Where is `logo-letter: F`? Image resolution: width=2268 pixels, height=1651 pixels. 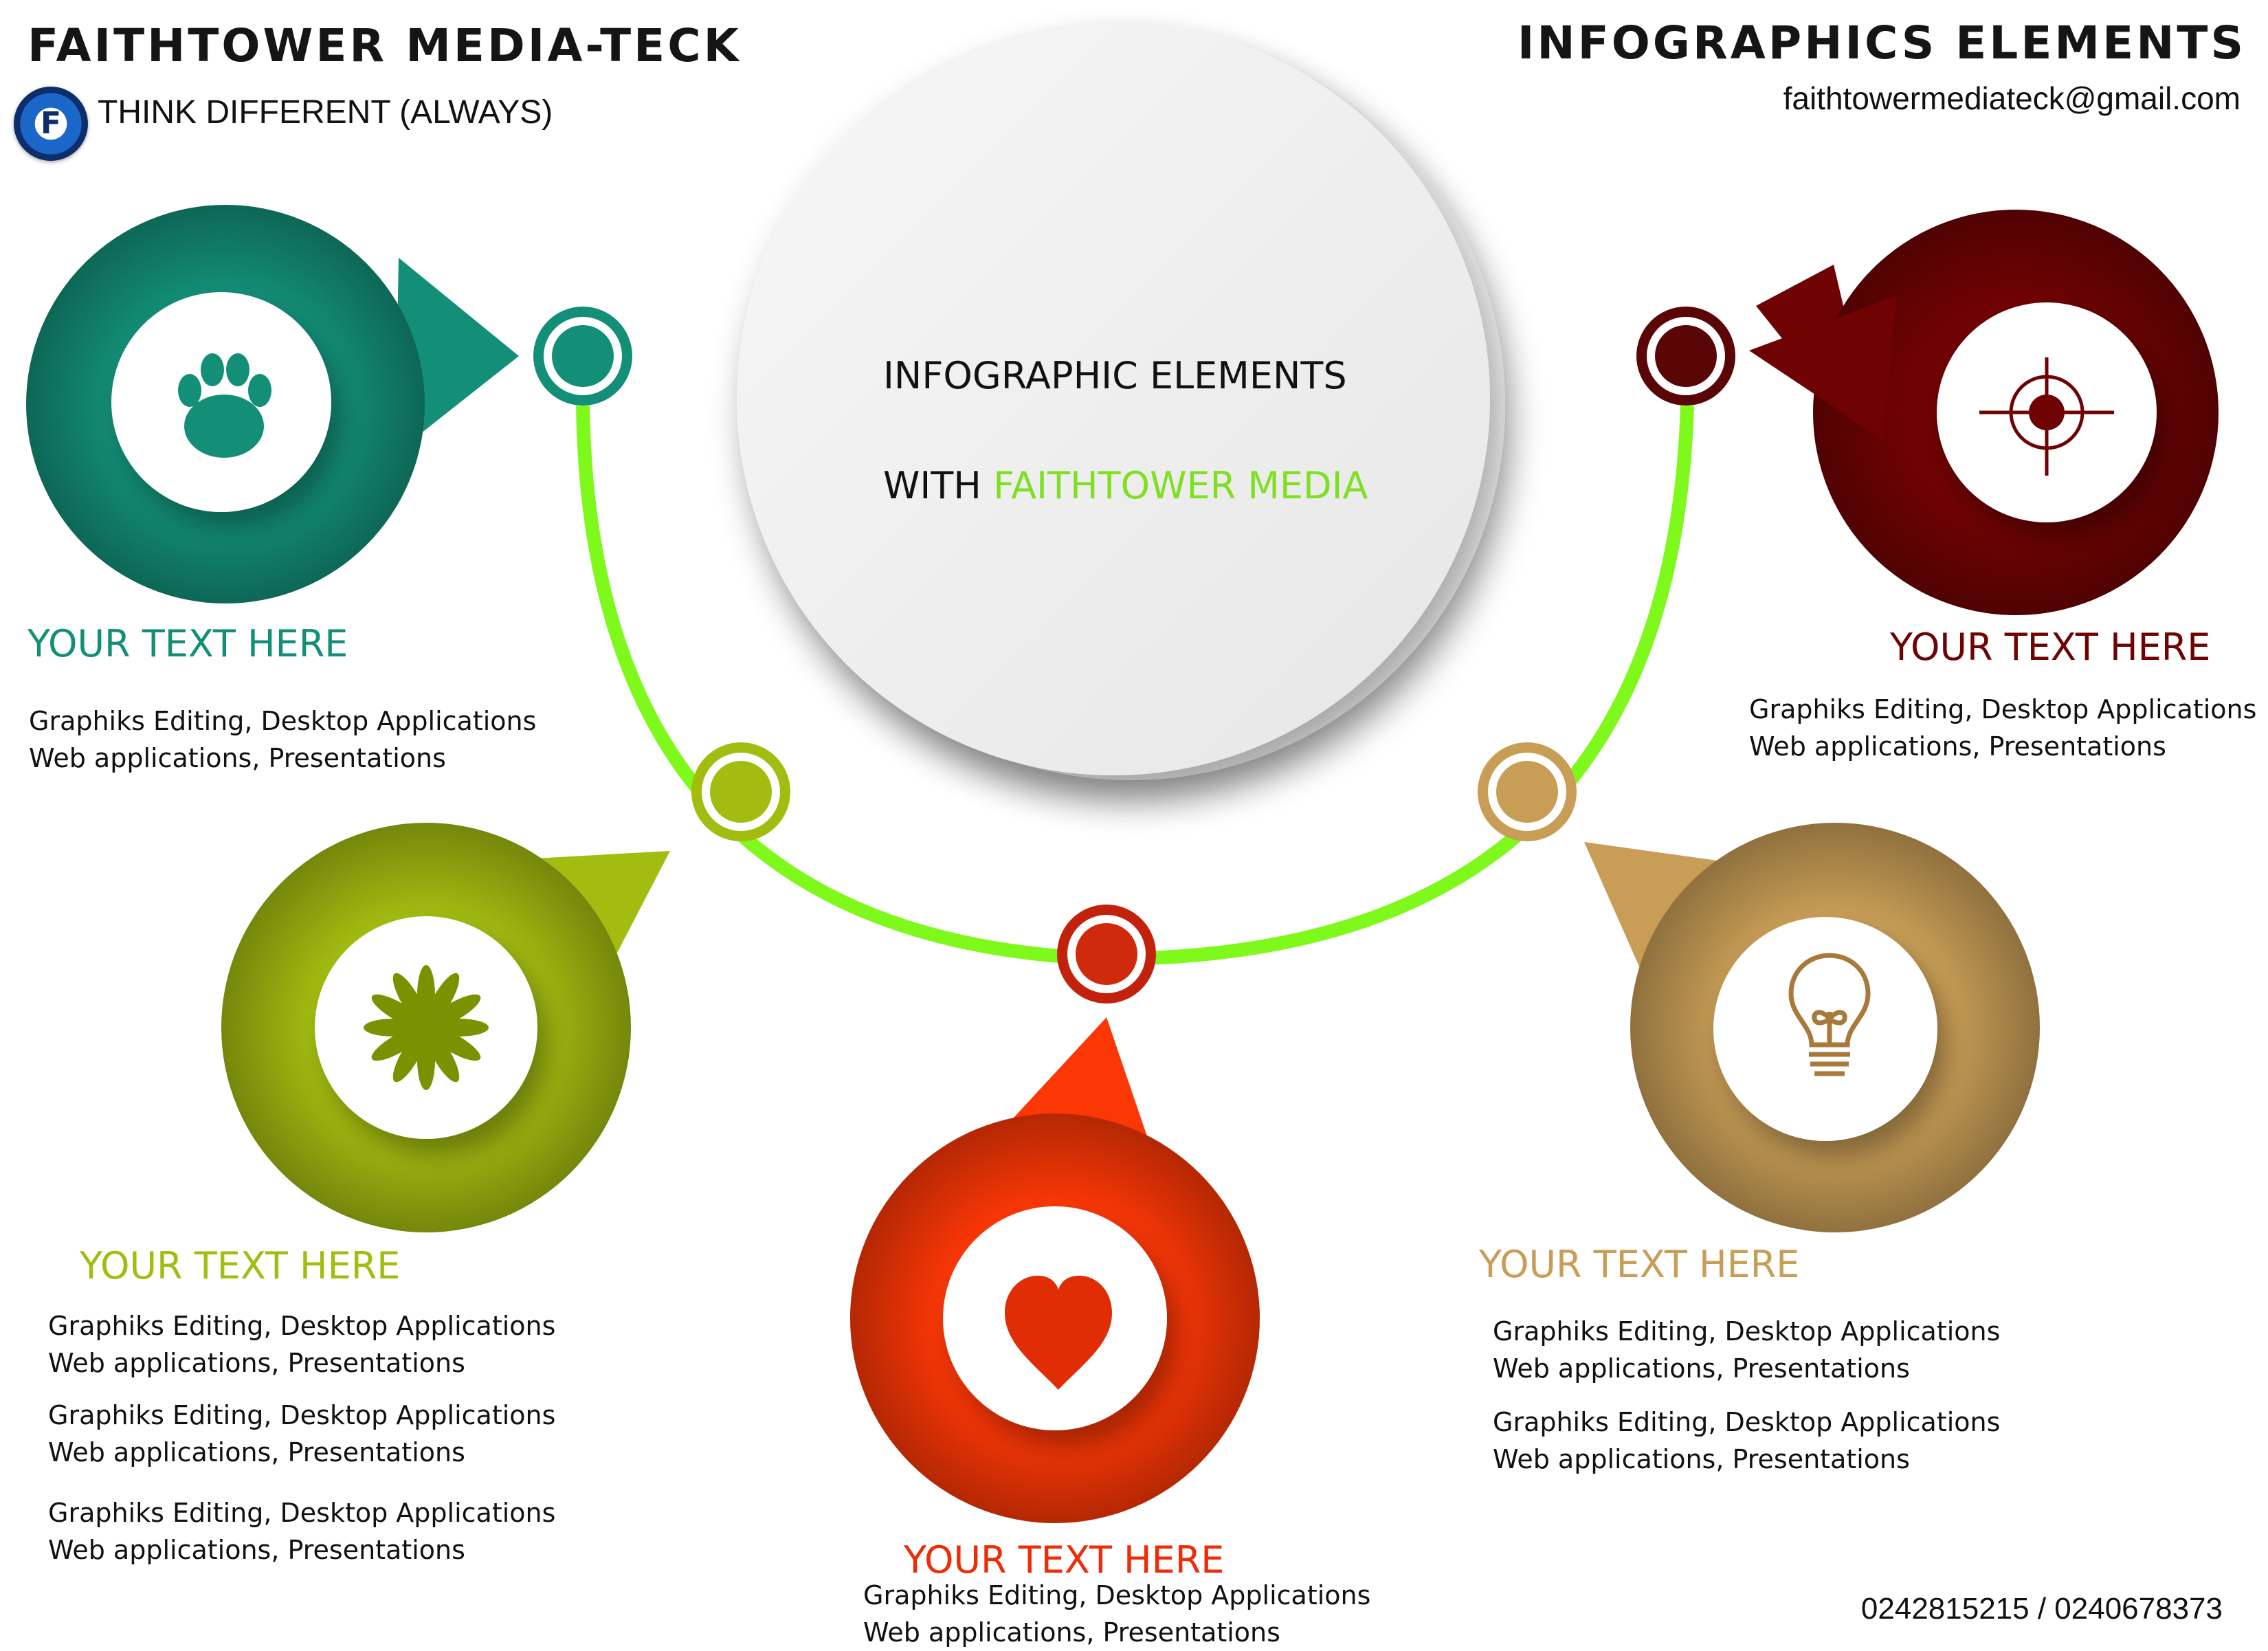 logo-letter: F is located at coordinates (51, 123).